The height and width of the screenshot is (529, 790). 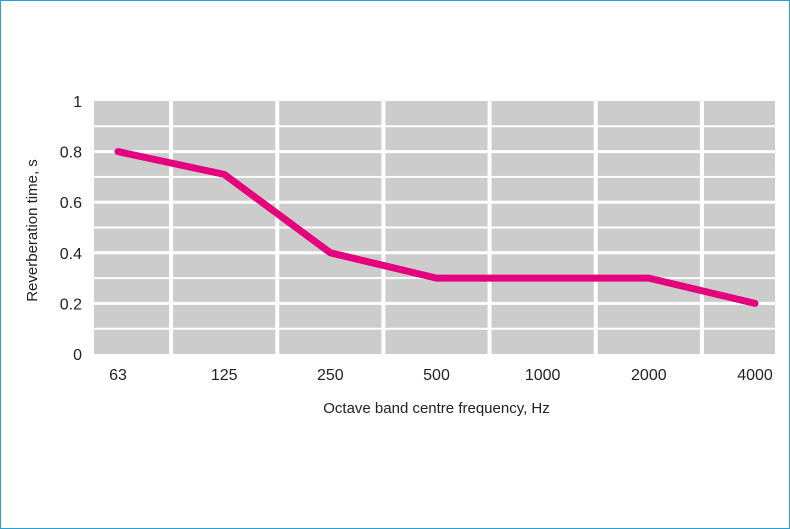 I want to click on y-tick-label: 0.6, so click(x=71, y=203).